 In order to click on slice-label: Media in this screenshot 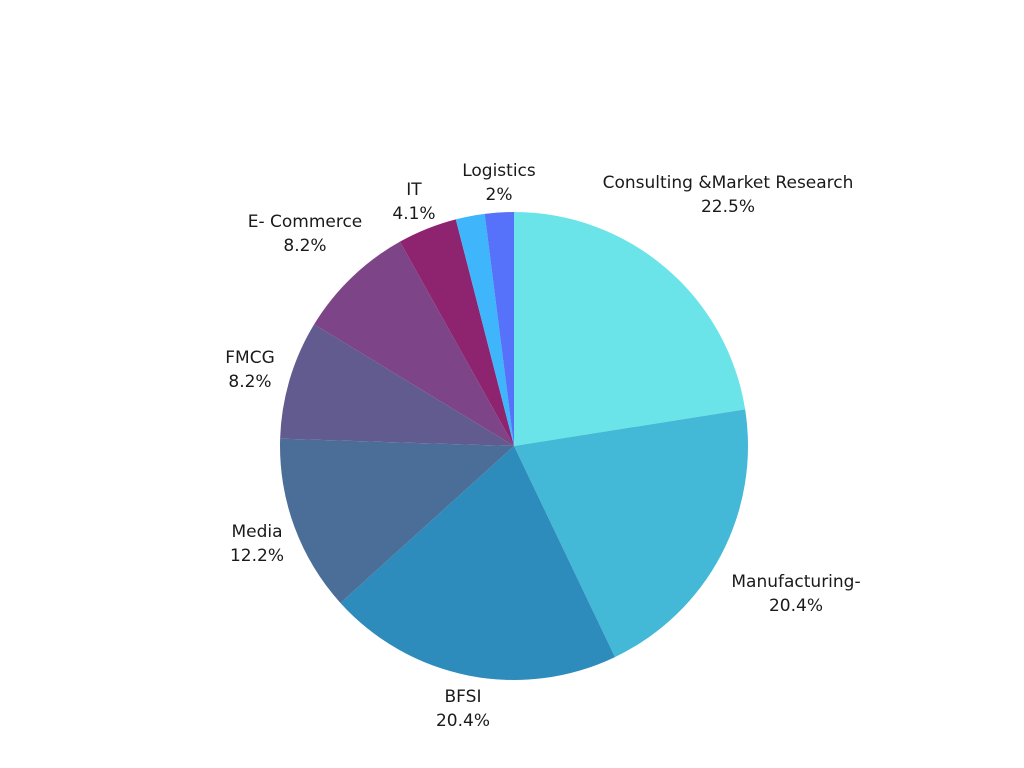, I will do `click(256, 532)`.